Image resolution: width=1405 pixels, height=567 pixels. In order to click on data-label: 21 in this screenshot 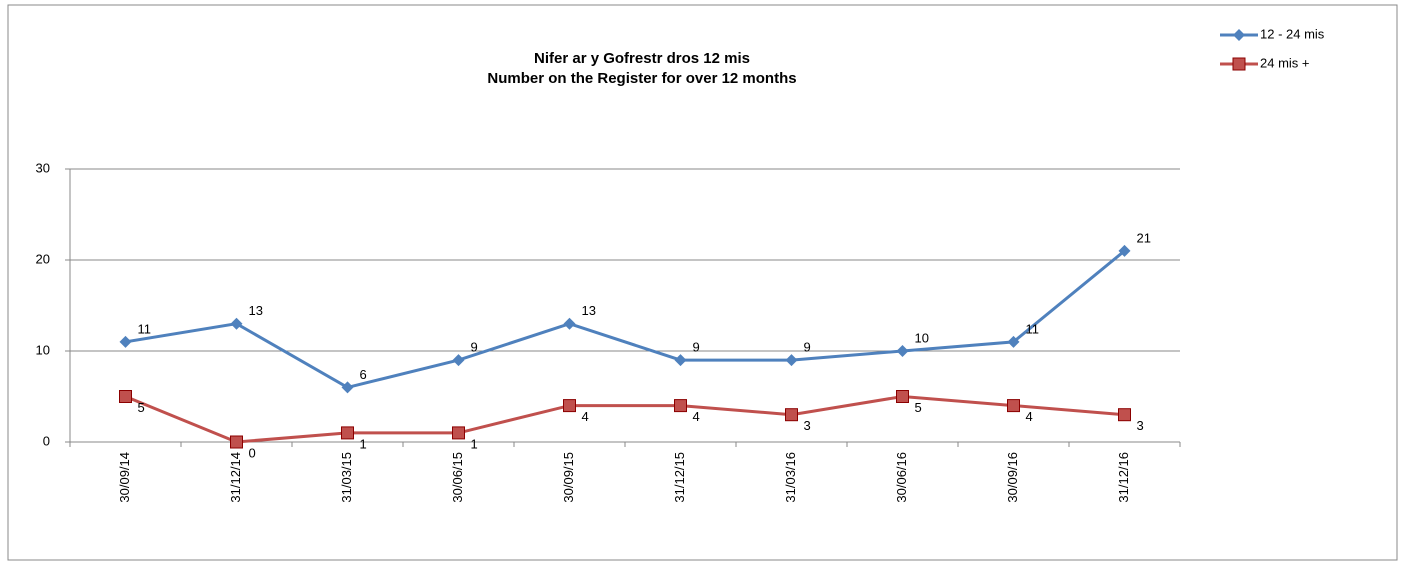, I will do `click(1144, 237)`.